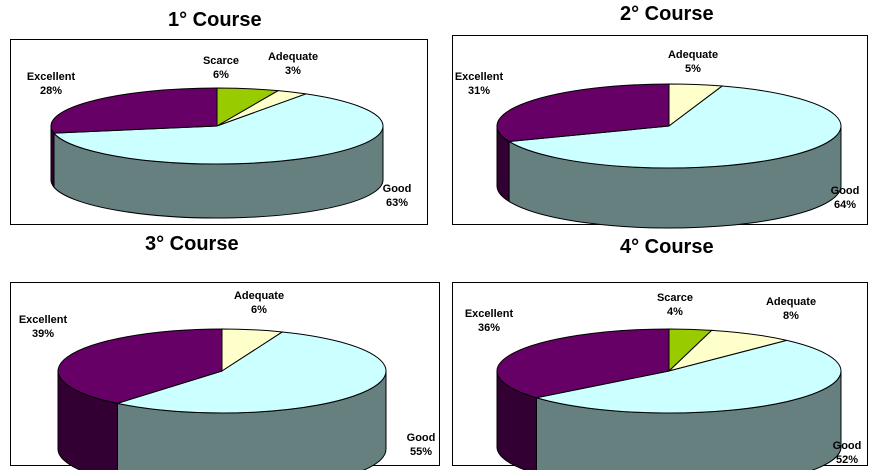 Image resolution: width=876 pixels, height=470 pixels. Describe the element at coordinates (693, 69) in the screenshot. I see `slice-value-adequate: 5%` at that location.